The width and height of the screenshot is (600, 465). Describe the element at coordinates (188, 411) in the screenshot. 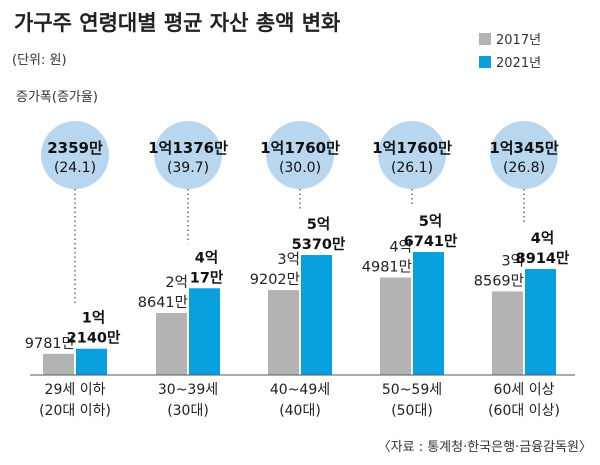

I see `category-label: (30대)` at that location.